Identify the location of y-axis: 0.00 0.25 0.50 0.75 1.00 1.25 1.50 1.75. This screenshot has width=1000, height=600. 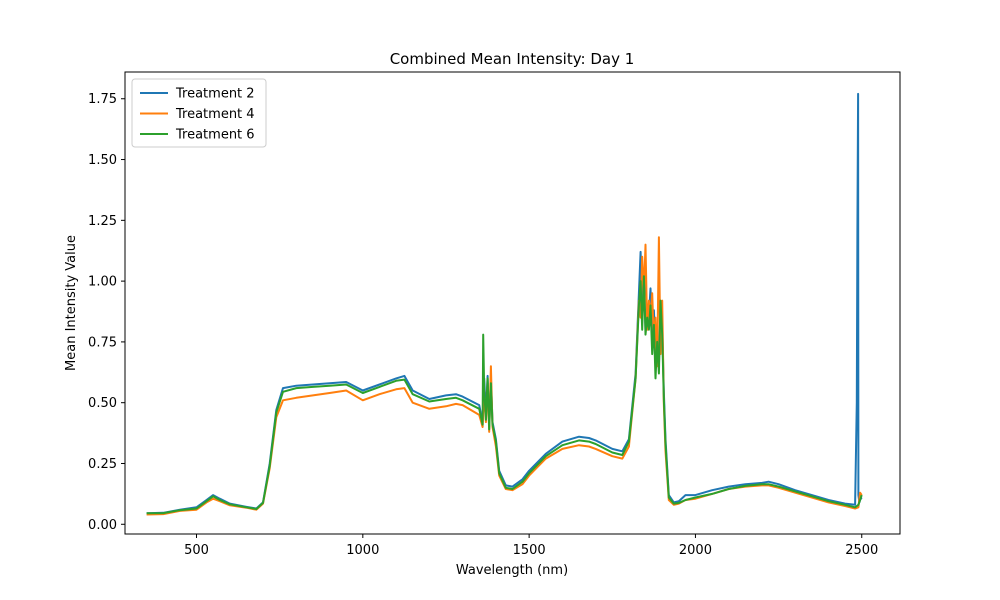
(106, 312).